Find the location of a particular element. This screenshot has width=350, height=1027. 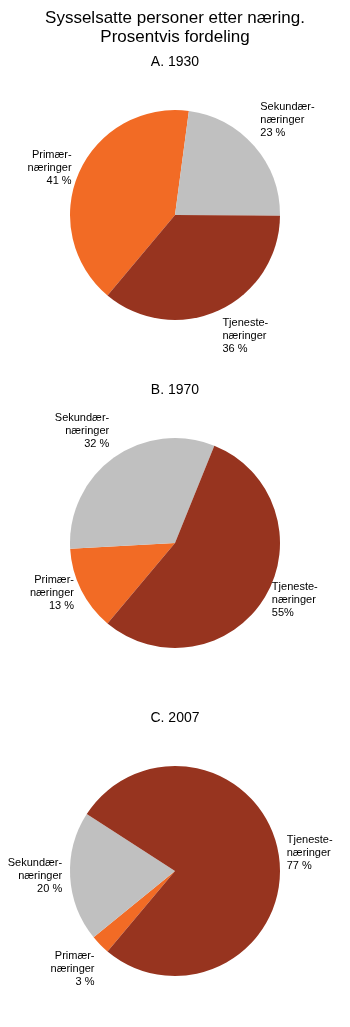

data-label: 3 % is located at coordinates (85, 980).